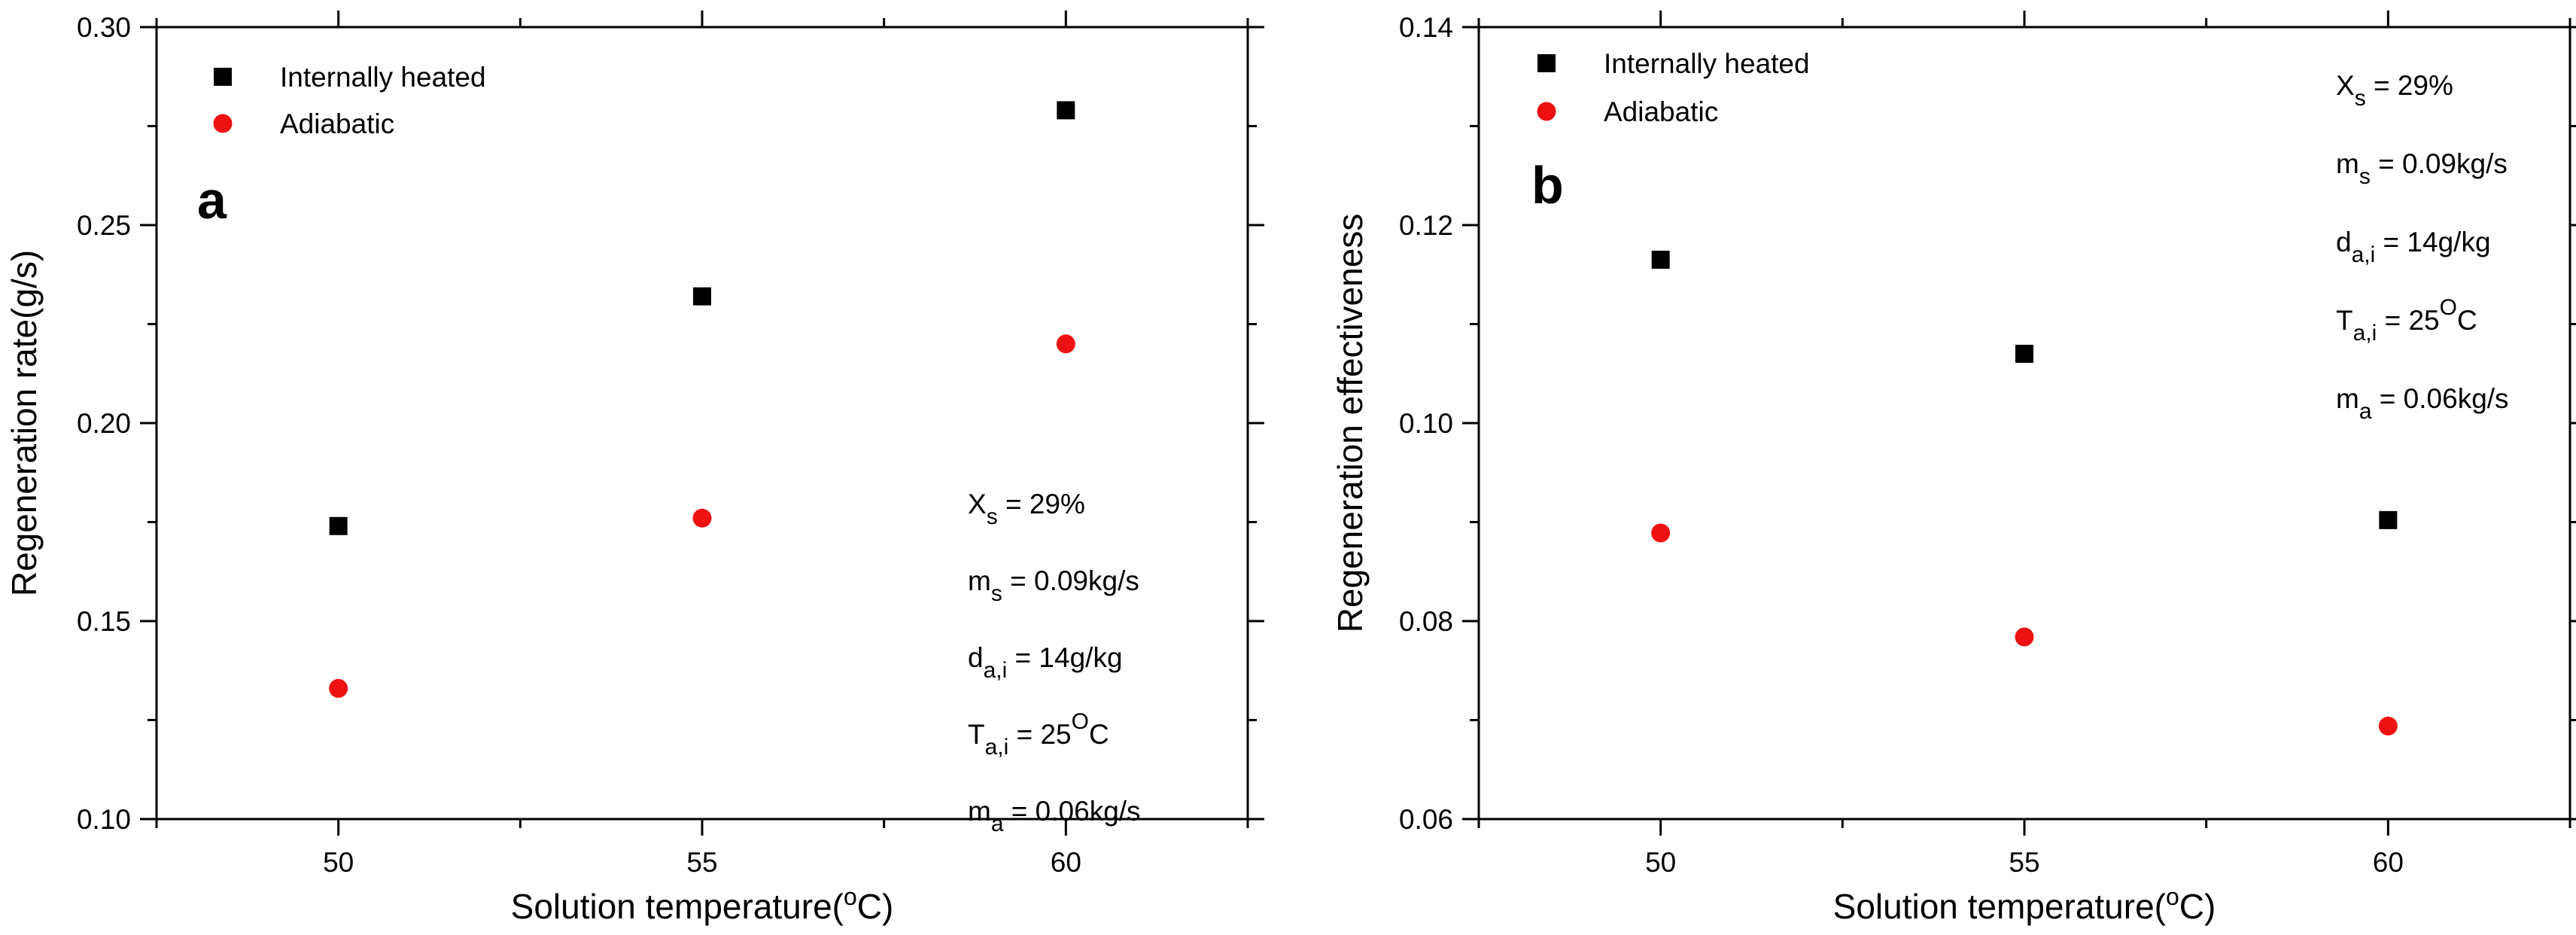 This screenshot has height=935, width=2576. I want to click on panel-letter: b, so click(1547, 185).